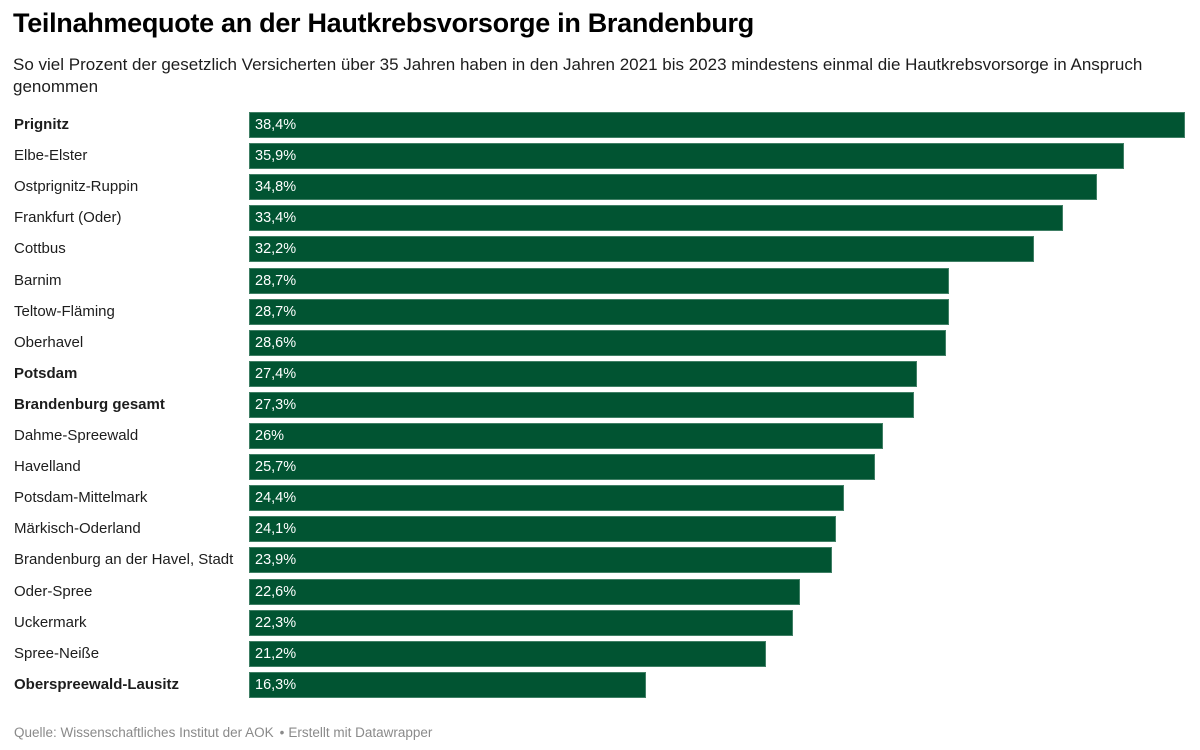 The height and width of the screenshot is (750, 1200). I want to click on chart-row: Havelland 25,7%, so click(600, 467).